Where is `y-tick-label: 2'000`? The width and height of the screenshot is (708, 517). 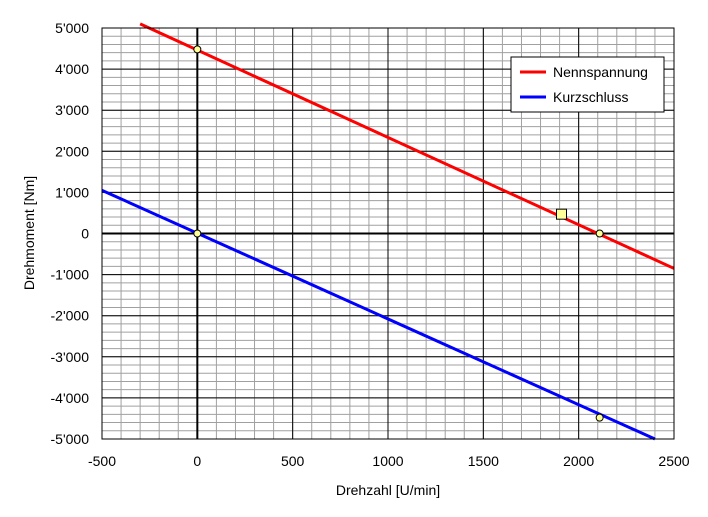
y-tick-label: 2'000 is located at coordinates (72, 151).